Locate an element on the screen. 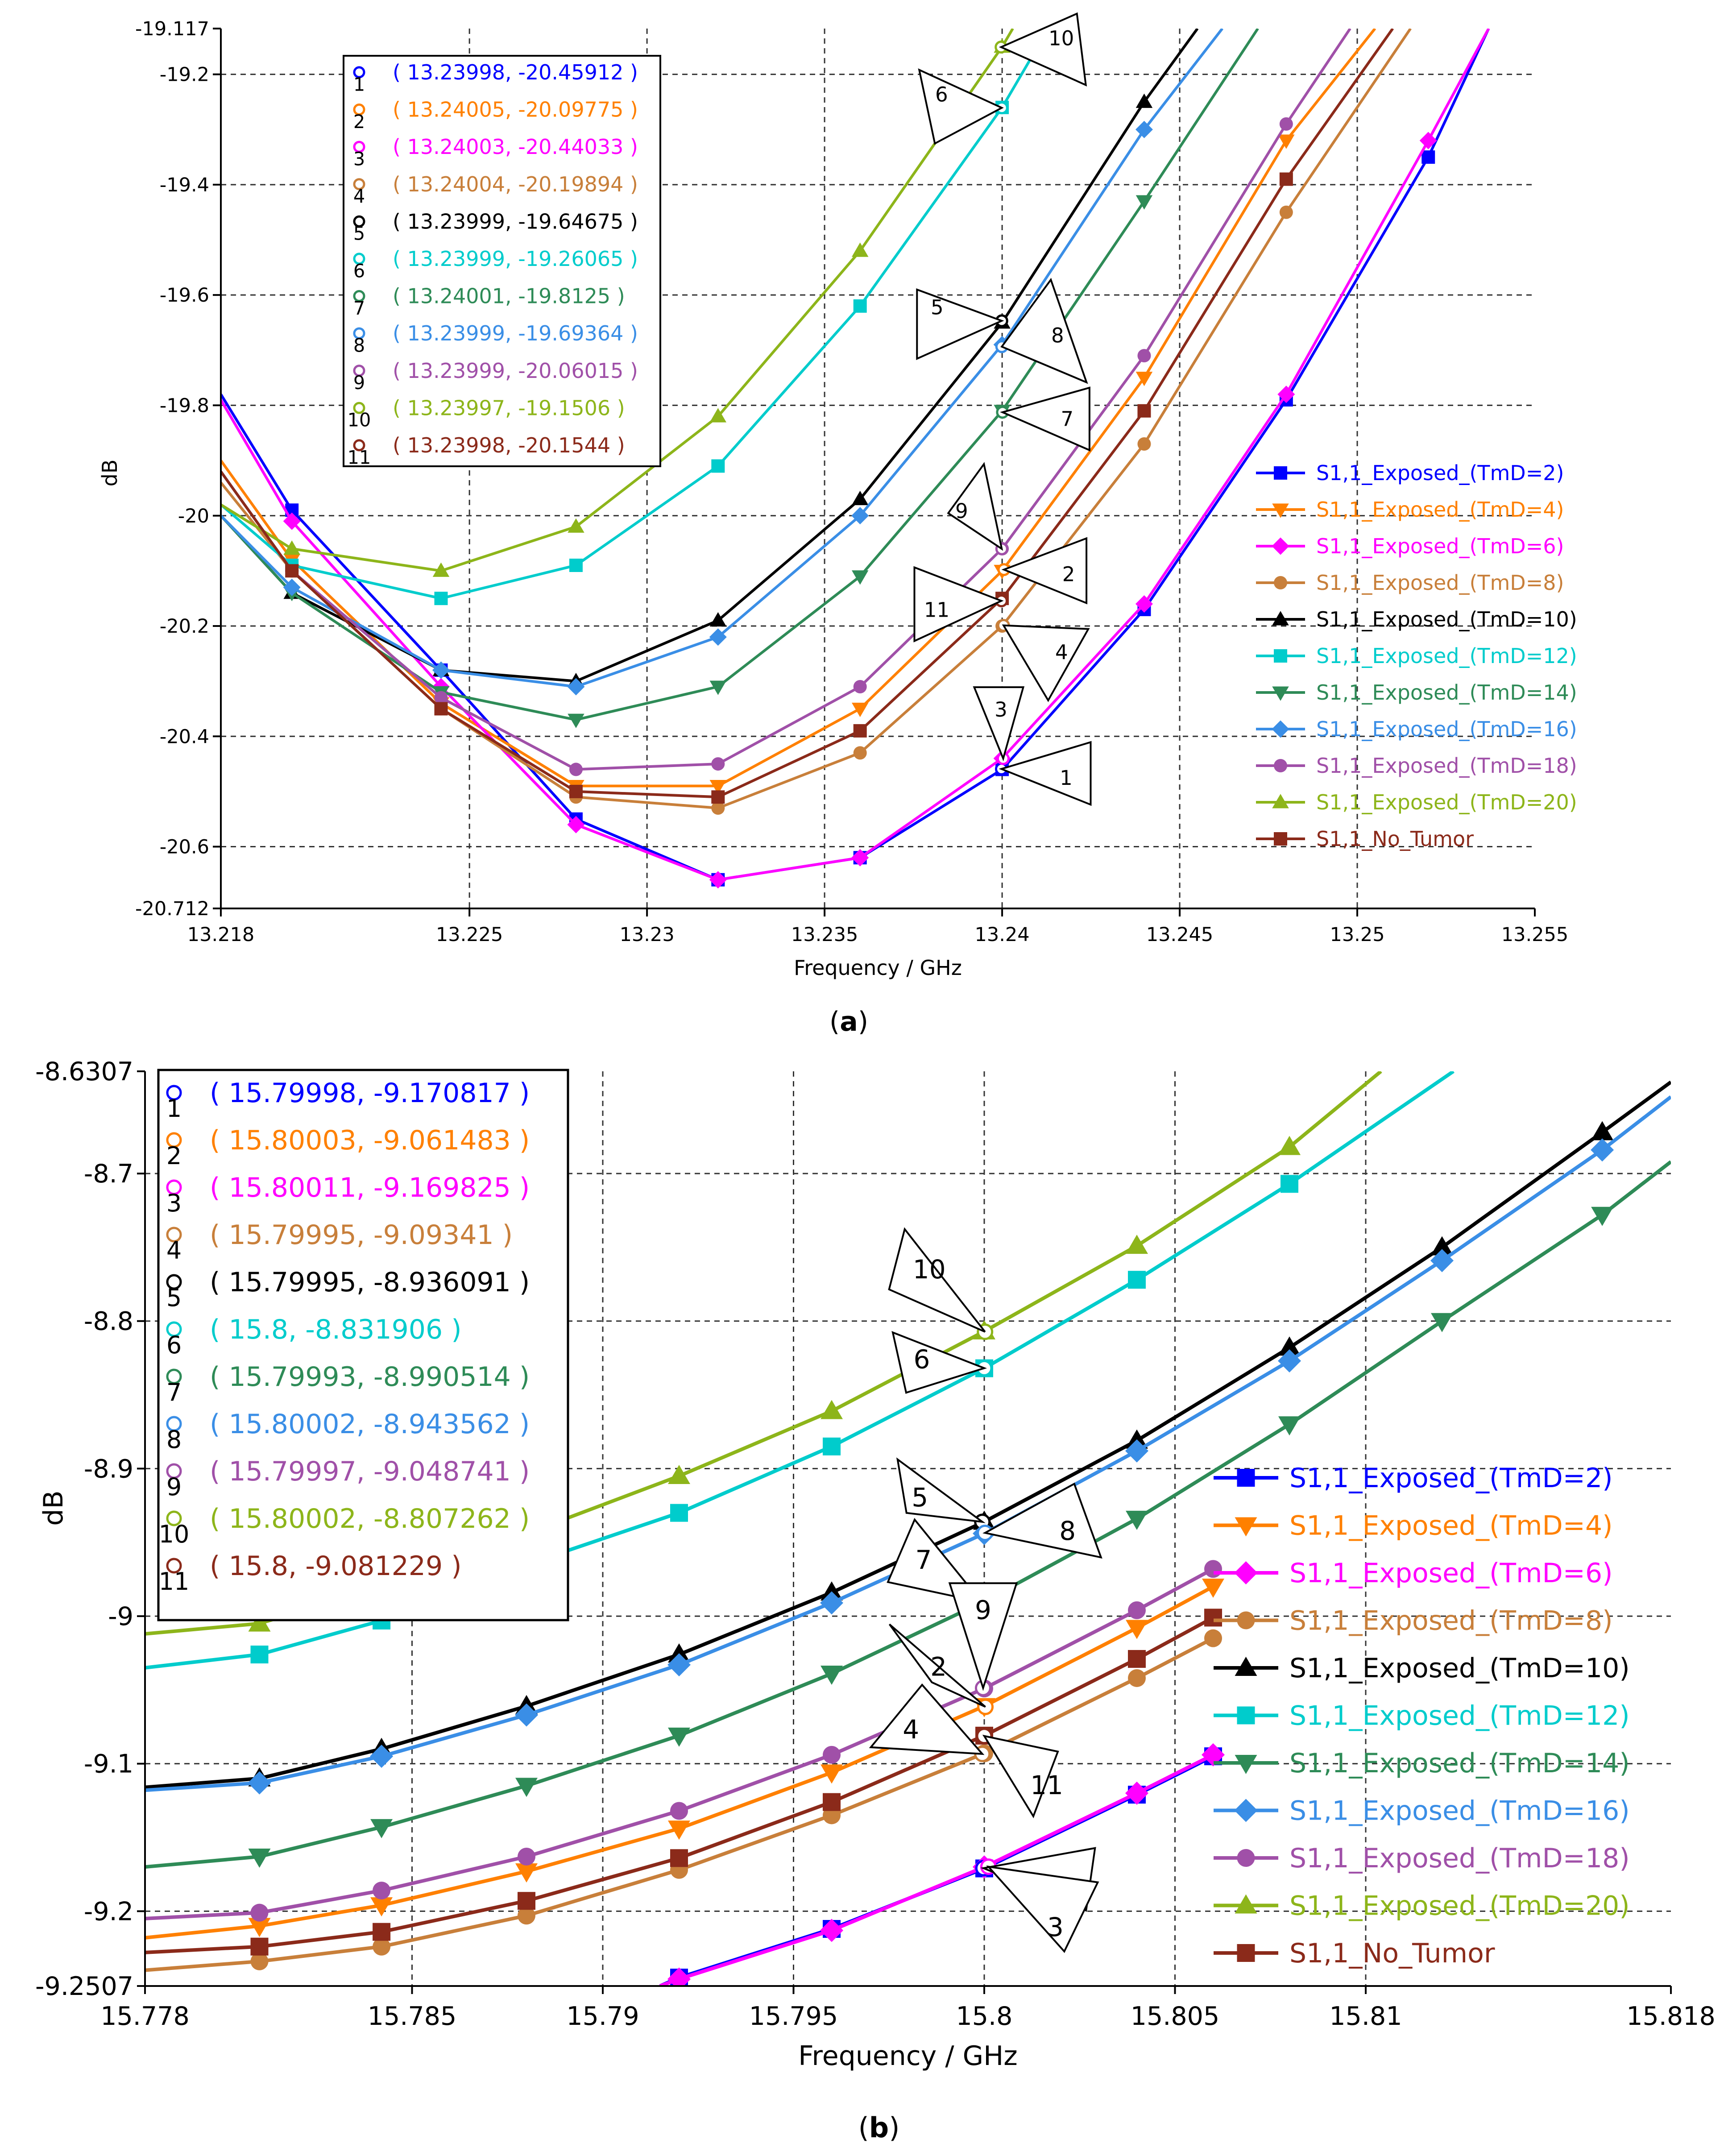  y-tick-label: -19.8 is located at coordinates (184, 405).